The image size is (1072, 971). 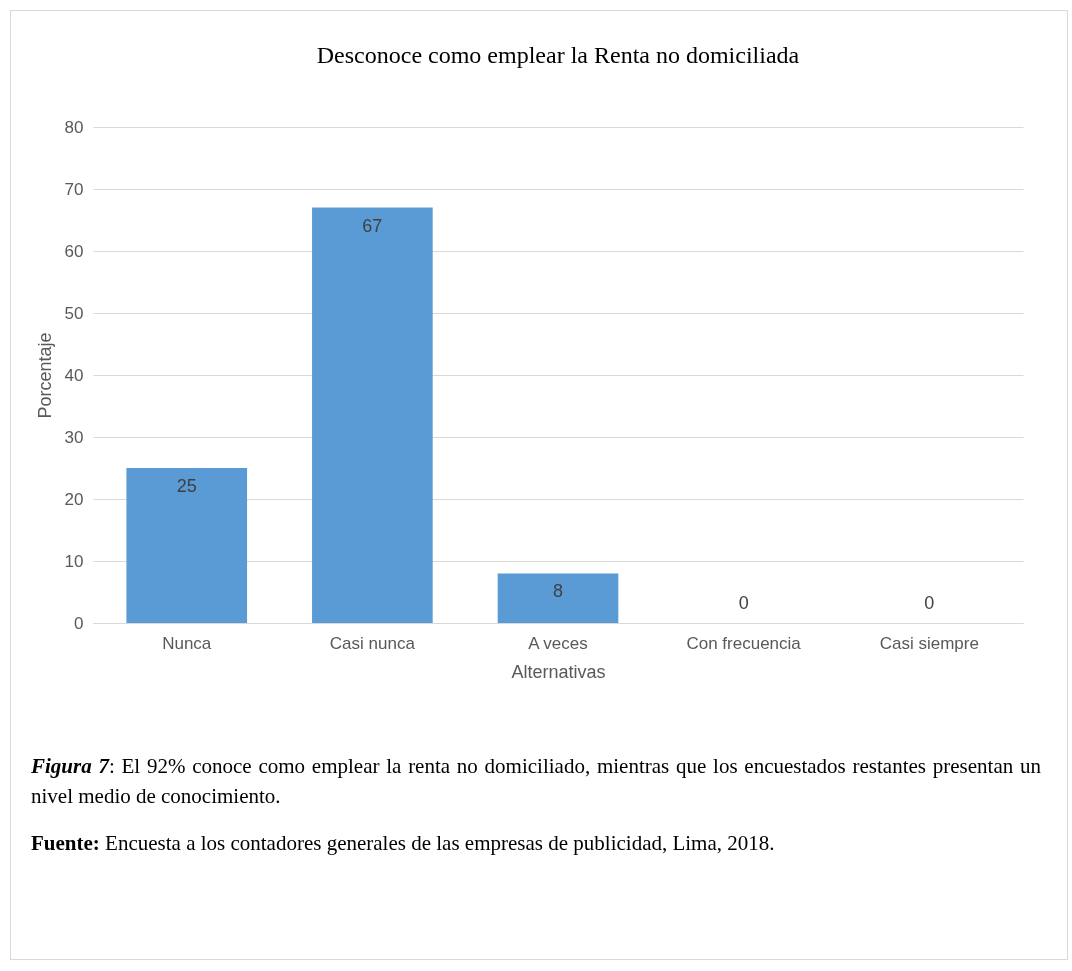 What do you see at coordinates (929, 643) in the screenshot?
I see `x-tick-label: Casi siempre` at bounding box center [929, 643].